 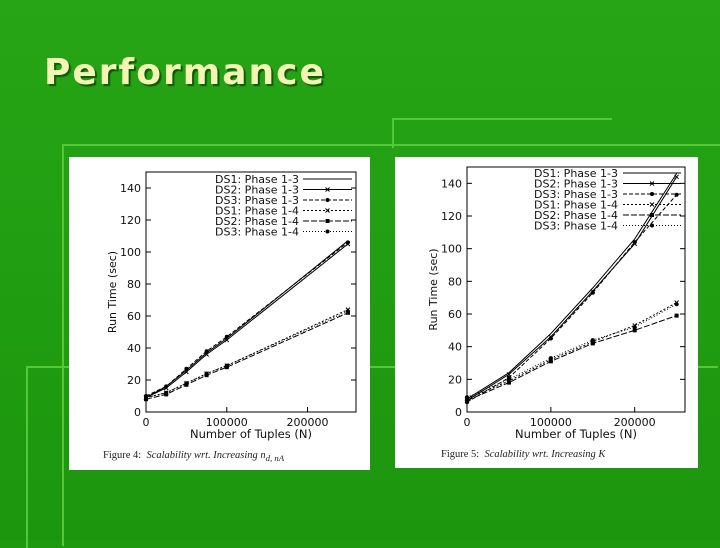 I want to click on y-tick-label: 20, so click(x=134, y=380).